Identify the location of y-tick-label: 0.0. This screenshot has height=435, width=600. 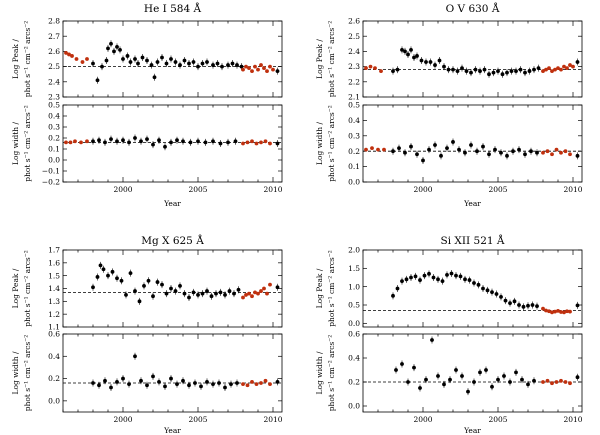
(54, 160).